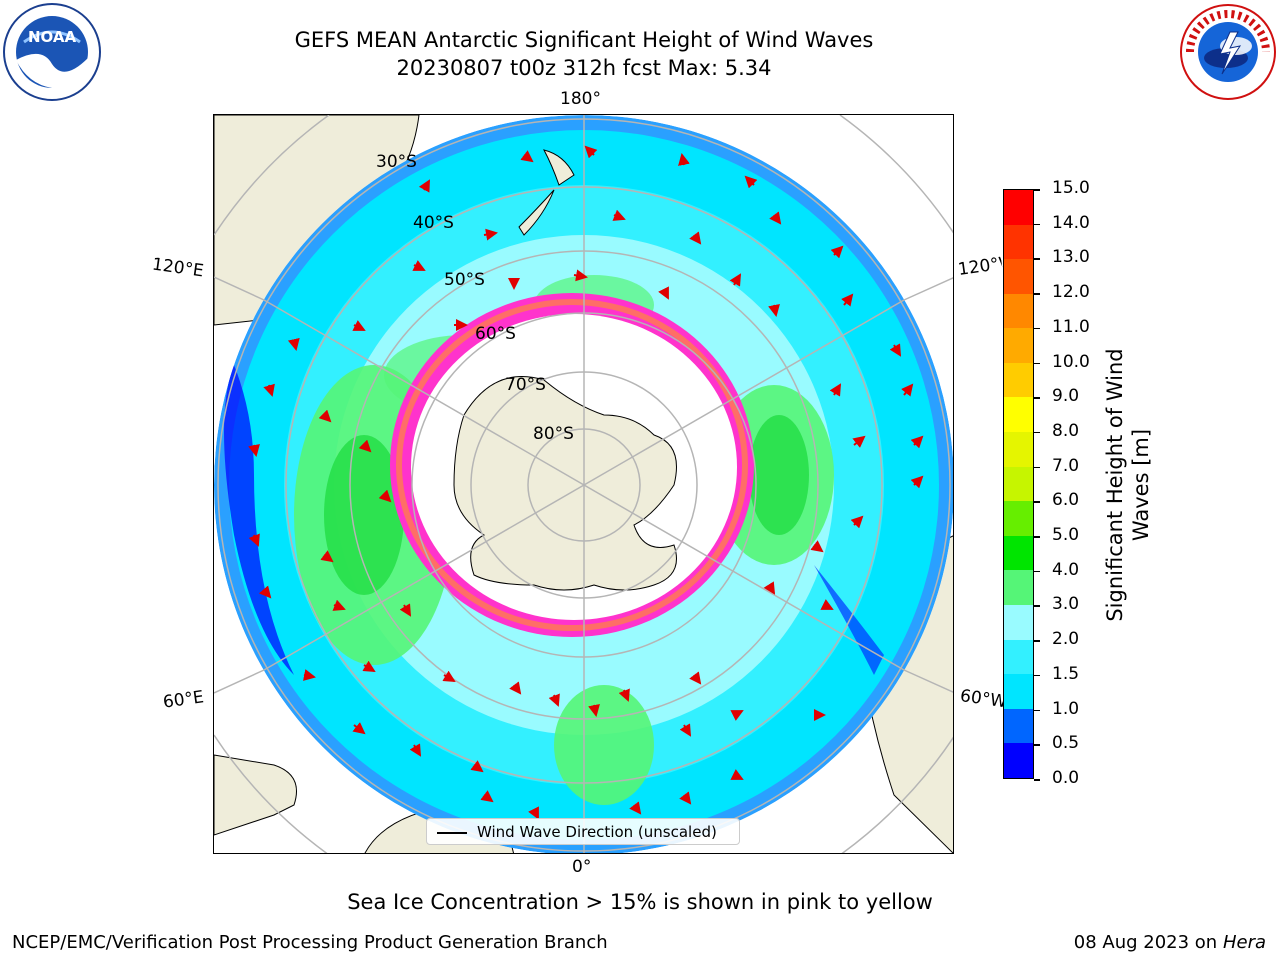  What do you see at coordinates (1066, 569) in the screenshot?
I see `colorbar-tick-label: 4.0` at bounding box center [1066, 569].